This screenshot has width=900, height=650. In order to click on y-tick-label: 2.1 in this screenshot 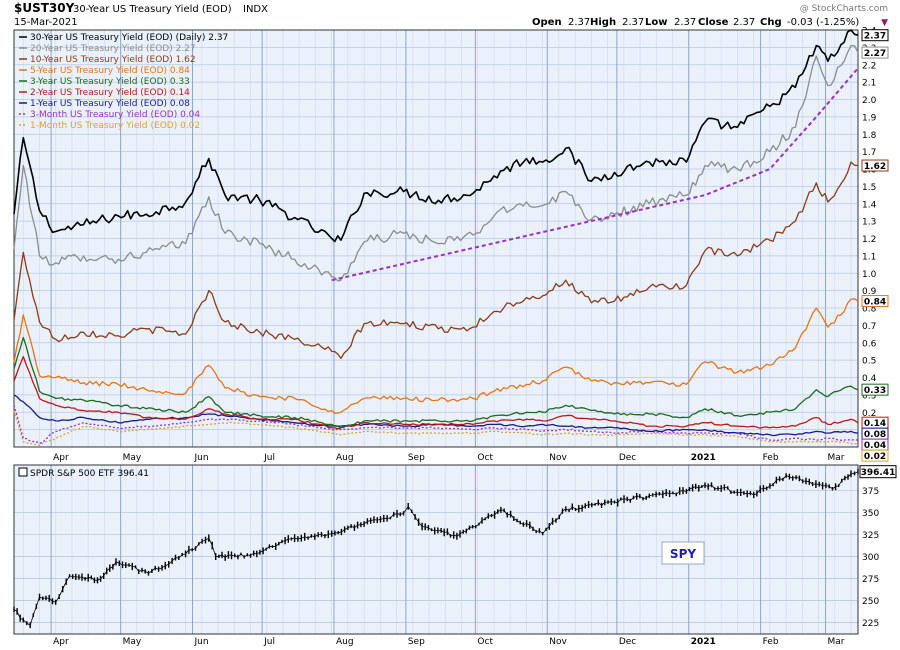, I will do `click(869, 84)`.